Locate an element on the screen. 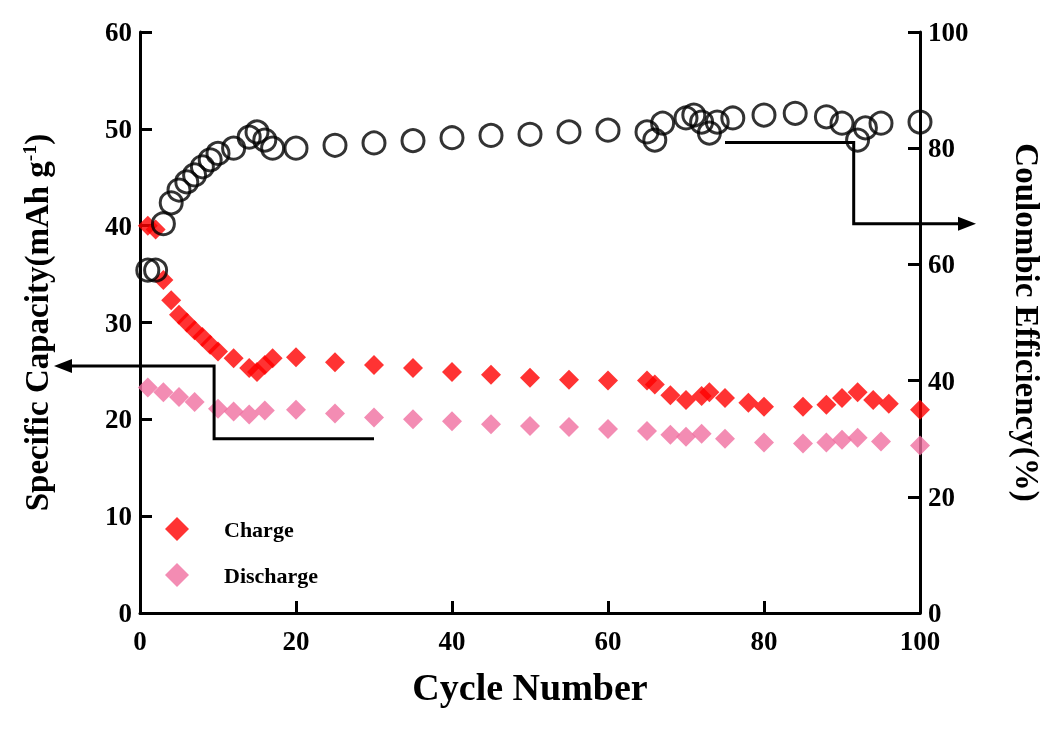 The width and height of the screenshot is (1058, 742). x-tick-label: 40 is located at coordinates (452, 640).